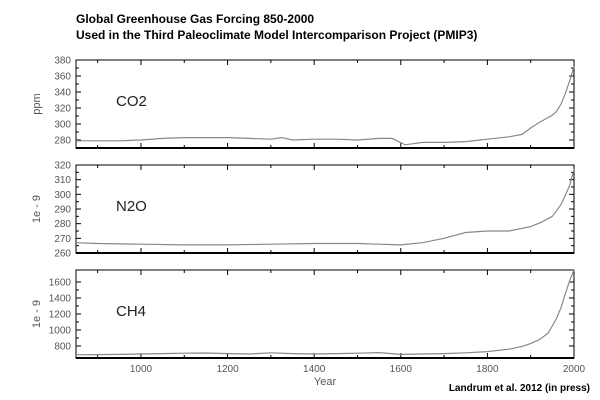 The width and height of the screenshot is (600, 400). Describe the element at coordinates (195, 19) in the screenshot. I see `chart-title-line1: Global Greenhouse Gas Forcing 850-2000` at that location.